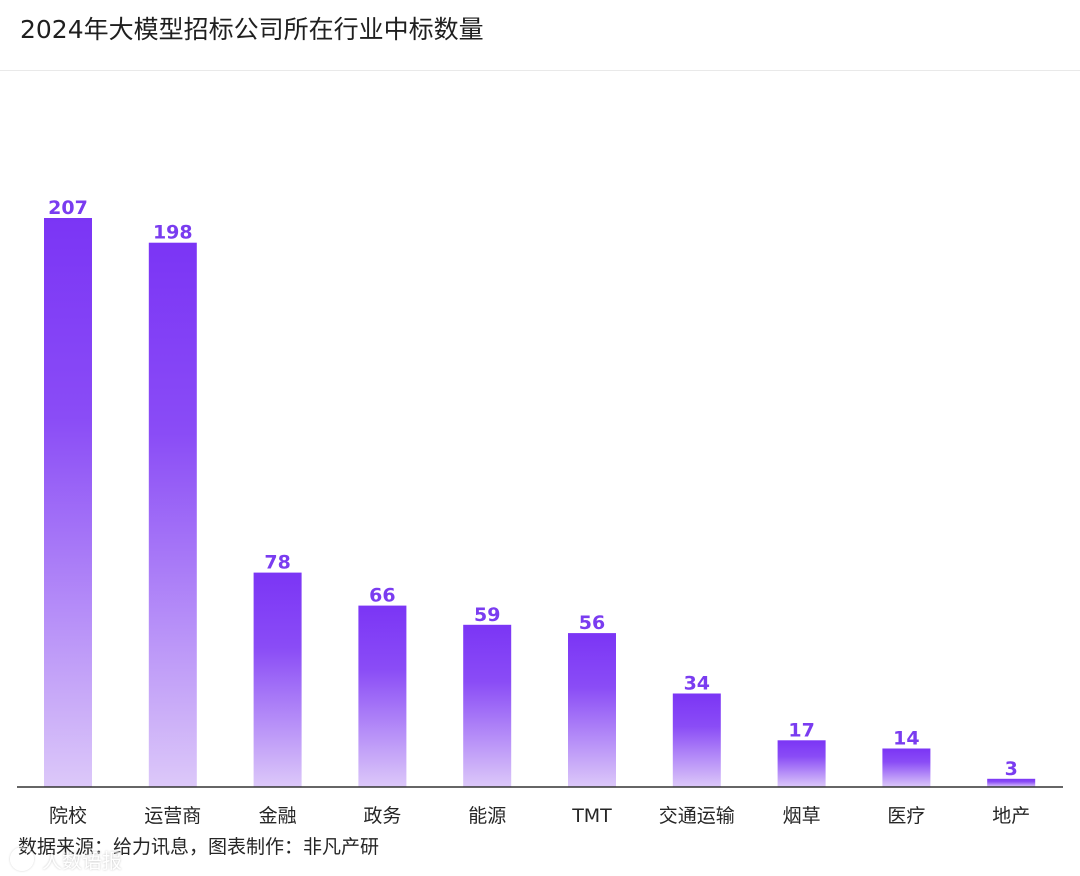 This screenshot has width=1080, height=876. Describe the element at coordinates (591, 816) in the screenshot. I see `category-label-5: TMT` at that location.